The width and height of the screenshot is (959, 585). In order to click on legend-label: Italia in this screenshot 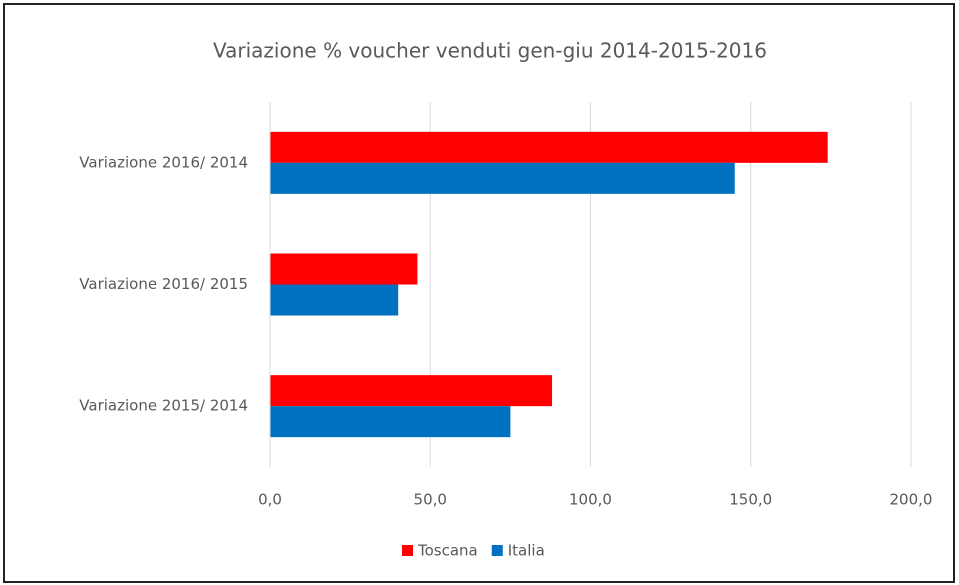, I will do `click(526, 551)`.